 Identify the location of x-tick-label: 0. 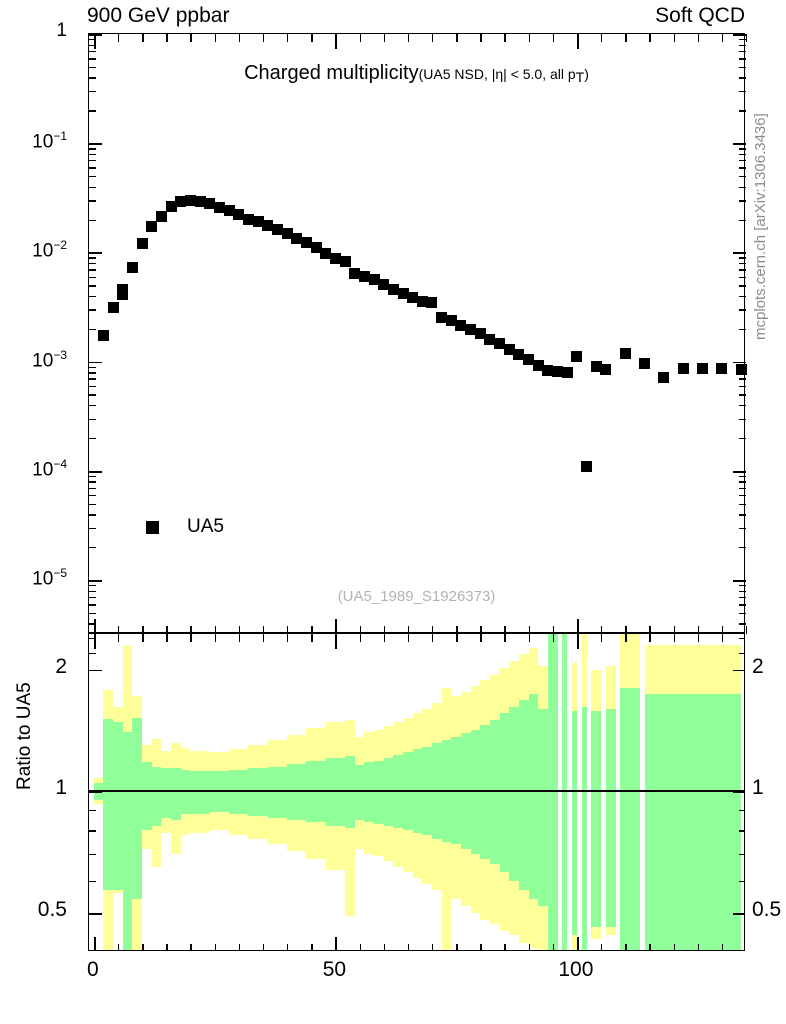
(92, 969).